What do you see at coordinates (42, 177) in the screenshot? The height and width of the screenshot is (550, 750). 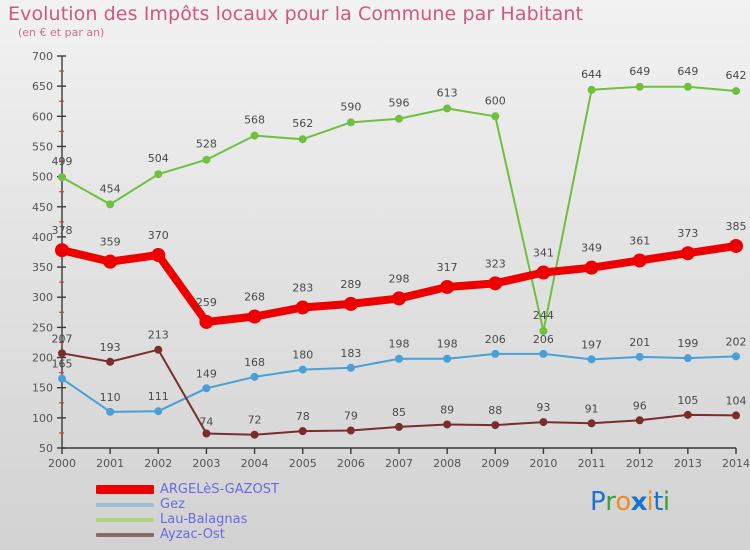 I see `y-tick-label: 500` at bounding box center [42, 177].